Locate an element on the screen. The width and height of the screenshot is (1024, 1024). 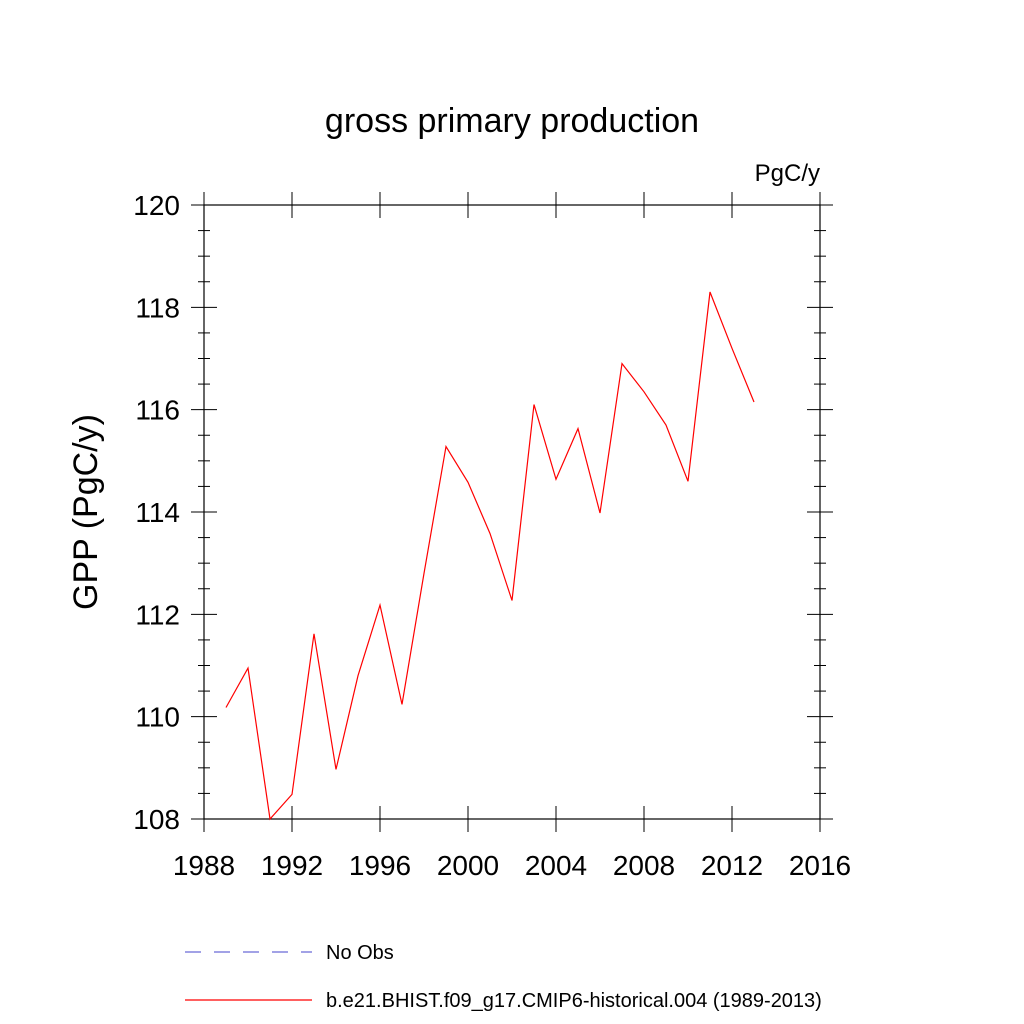
x-tick-label: 2000 is located at coordinates (468, 865).